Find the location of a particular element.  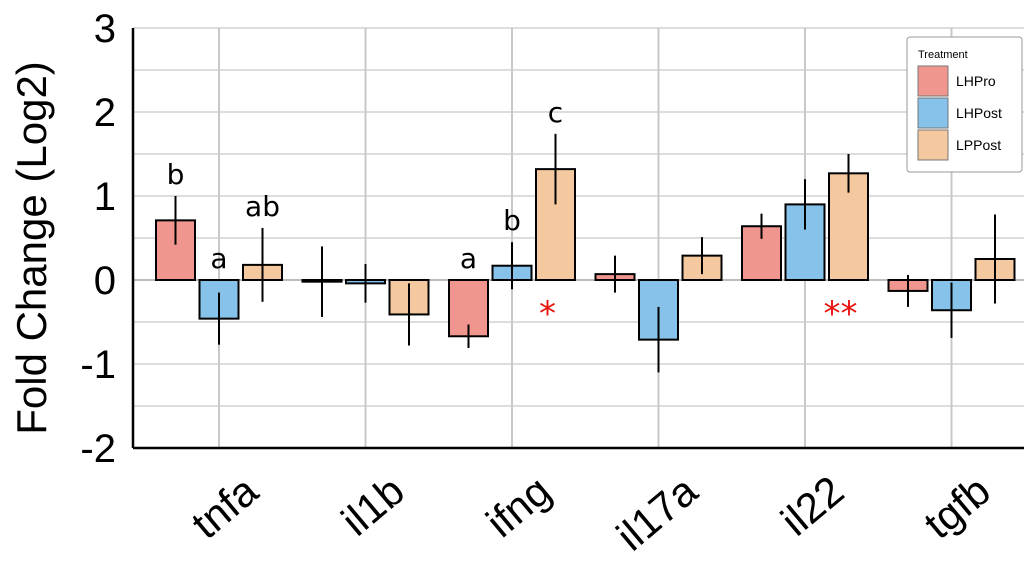

x-tick-label: il1b is located at coordinates (373, 506).